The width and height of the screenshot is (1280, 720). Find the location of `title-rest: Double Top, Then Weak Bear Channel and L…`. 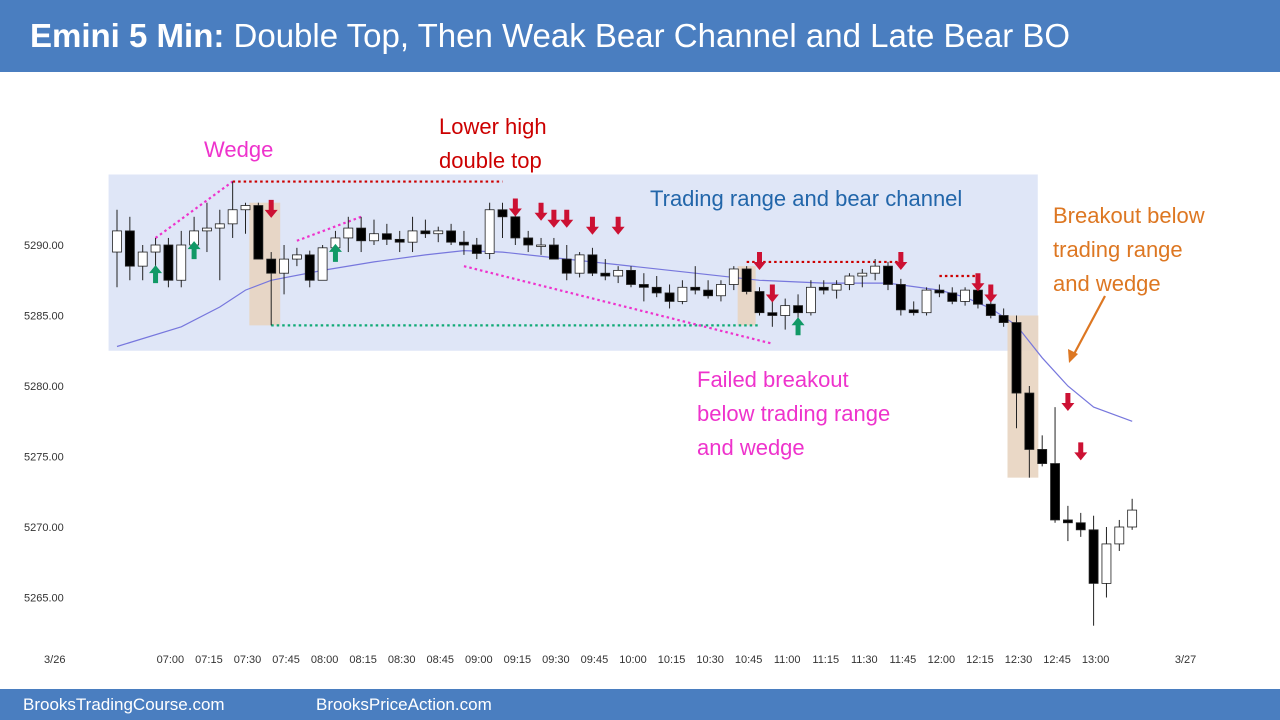

title-rest: Double Top, Then Weak Bear Channel and L… is located at coordinates (652, 35).